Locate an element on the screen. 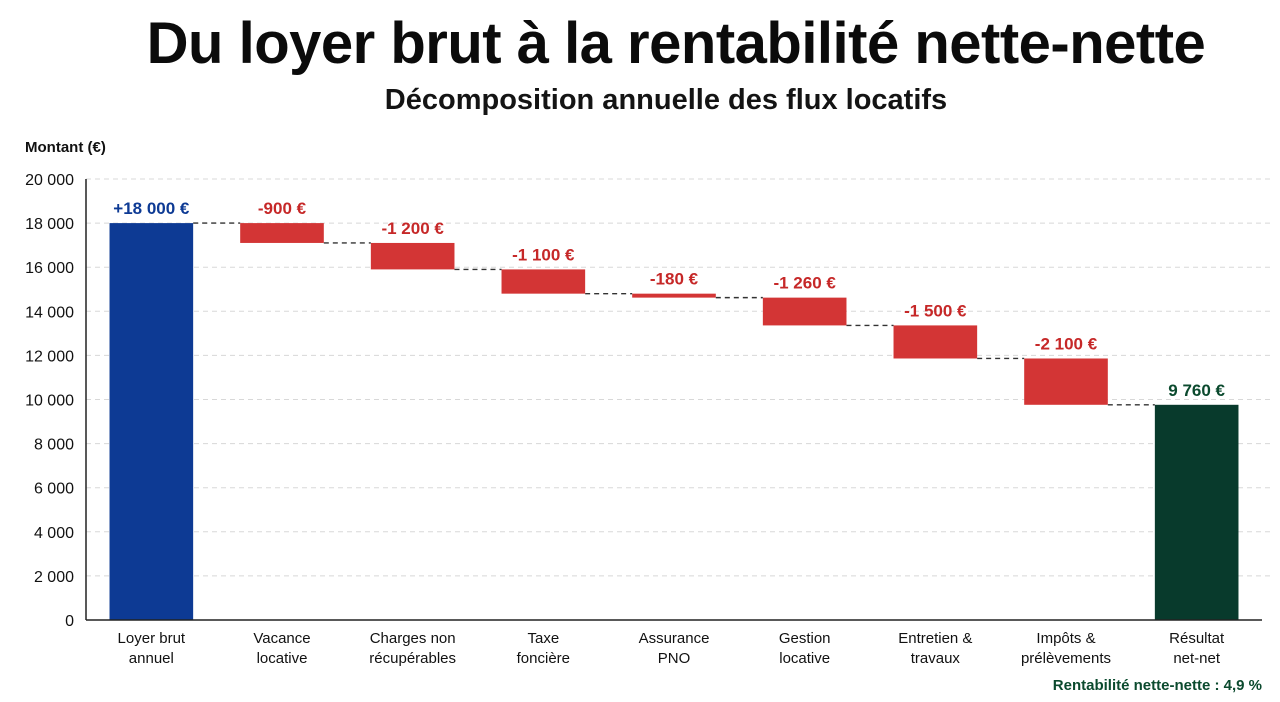 Image resolution: width=1280 pixels, height=702 pixels. data-label: -1 200 € is located at coordinates (412, 228).